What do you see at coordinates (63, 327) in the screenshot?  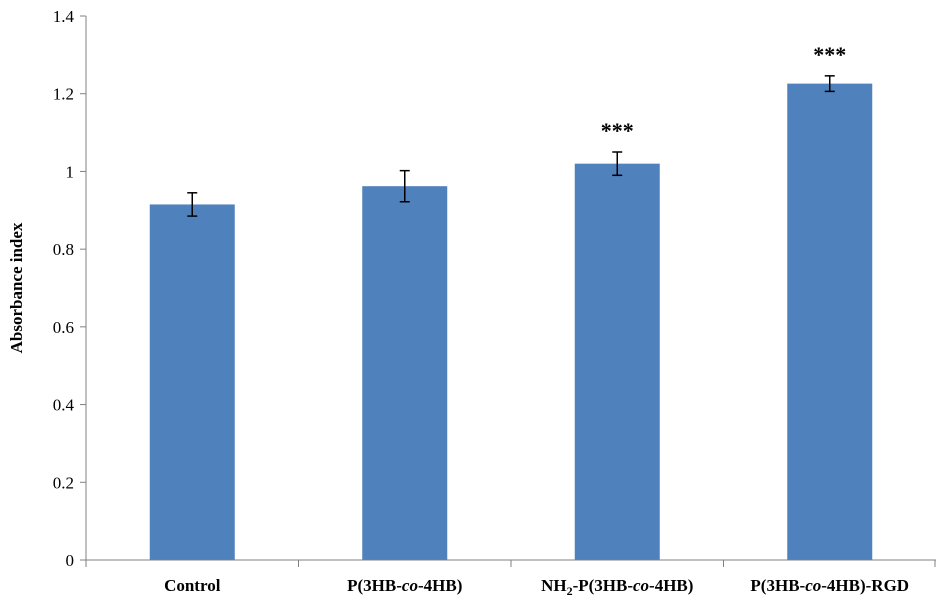 I see `y-tick-label: 0.6` at bounding box center [63, 327].